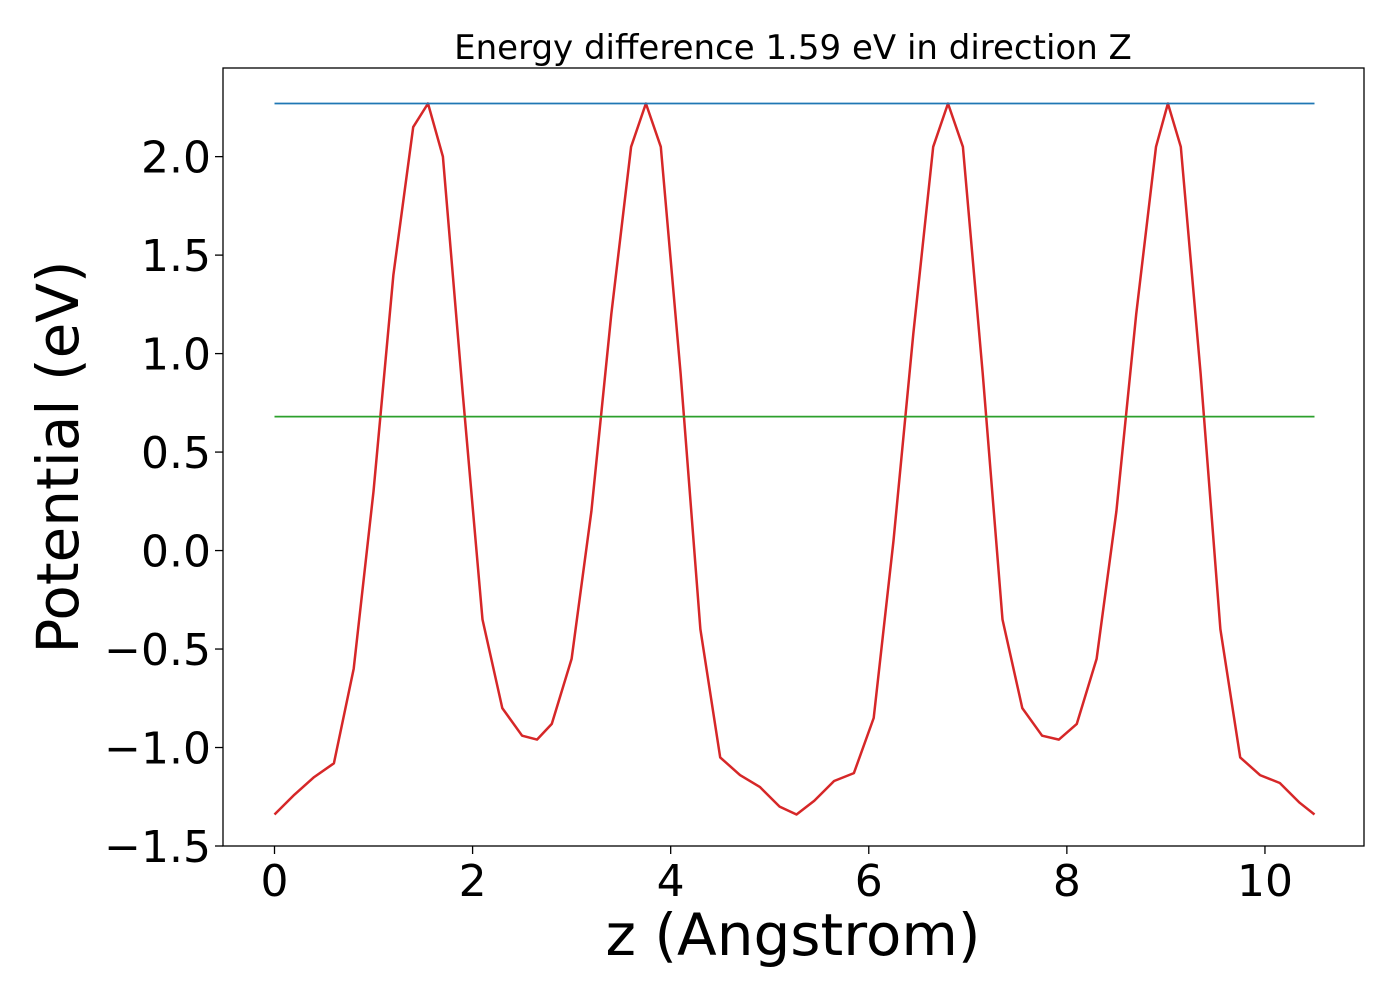 The width and height of the screenshot is (1400, 1000). I want to click on x-axis-ticks: 0 2 4 6 8 10, so click(777, 876).